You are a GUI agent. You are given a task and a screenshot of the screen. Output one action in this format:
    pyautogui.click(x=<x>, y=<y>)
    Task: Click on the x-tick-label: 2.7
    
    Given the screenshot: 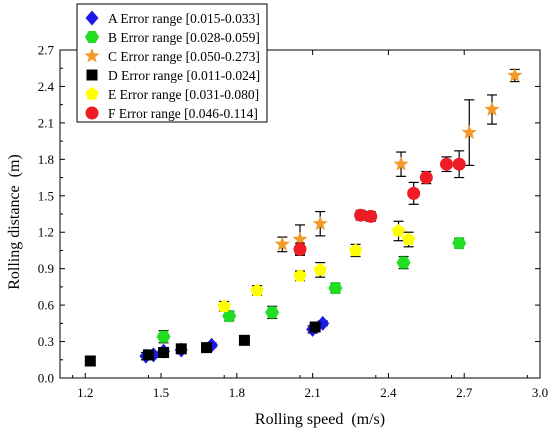 What is the action you would take?
    pyautogui.click(x=464, y=392)
    